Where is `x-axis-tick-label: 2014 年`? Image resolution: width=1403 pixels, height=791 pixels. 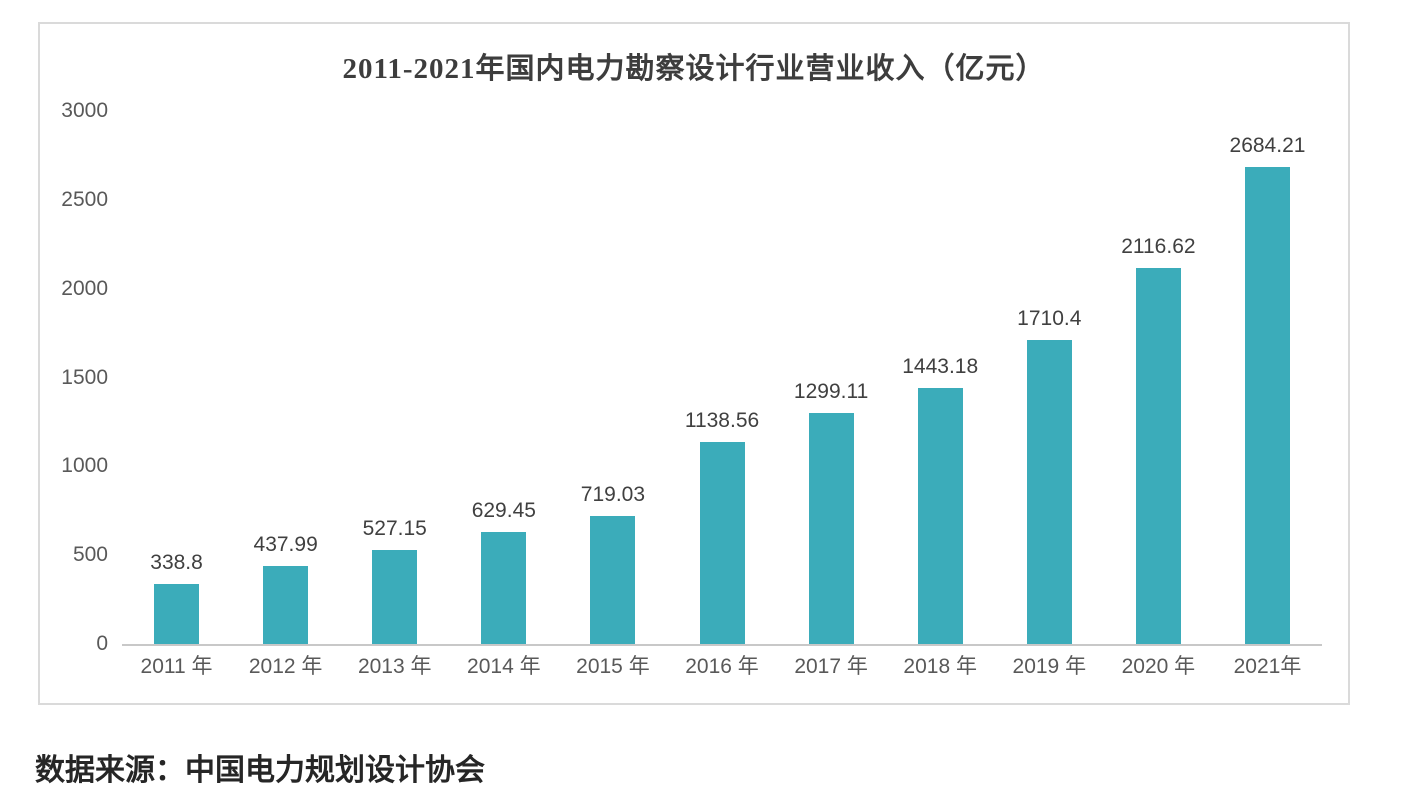 x-axis-tick-label: 2014 年 is located at coordinates (504, 666).